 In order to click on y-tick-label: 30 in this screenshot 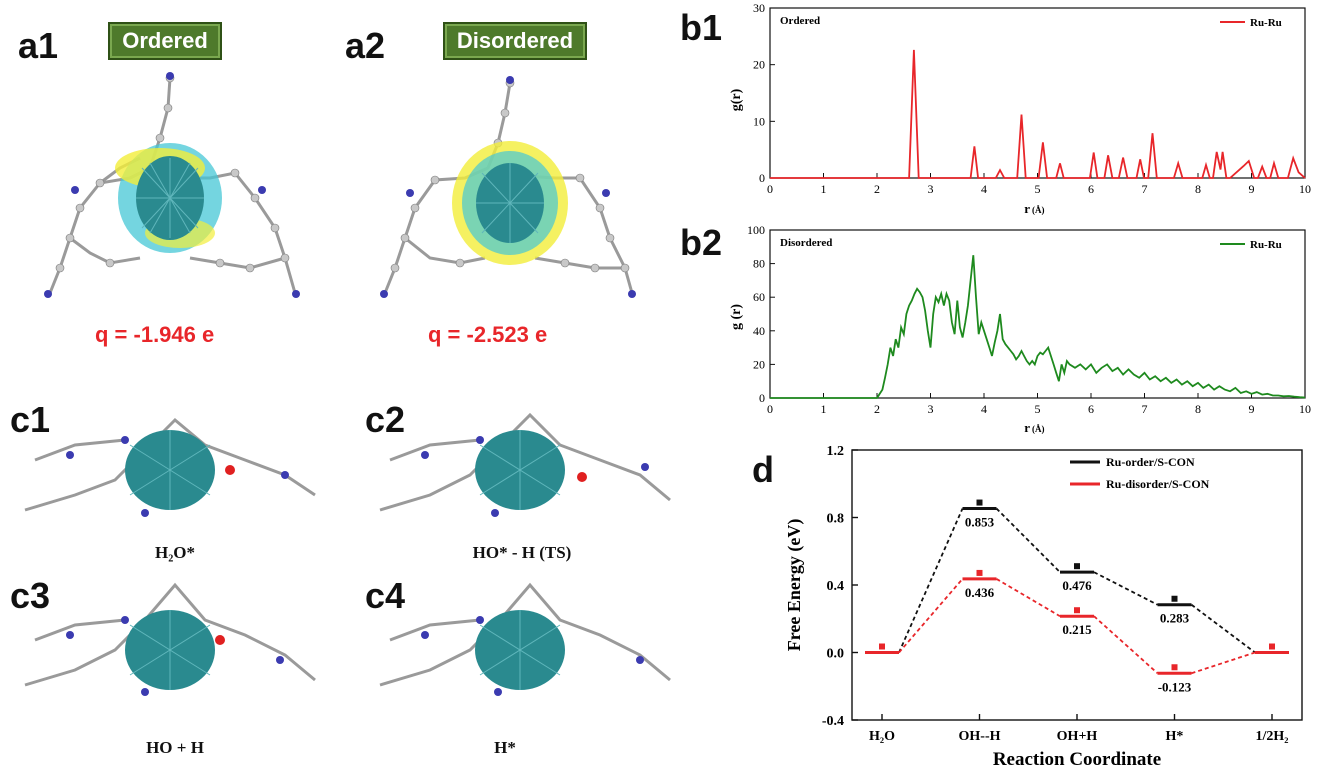, I will do `click(759, 8)`.